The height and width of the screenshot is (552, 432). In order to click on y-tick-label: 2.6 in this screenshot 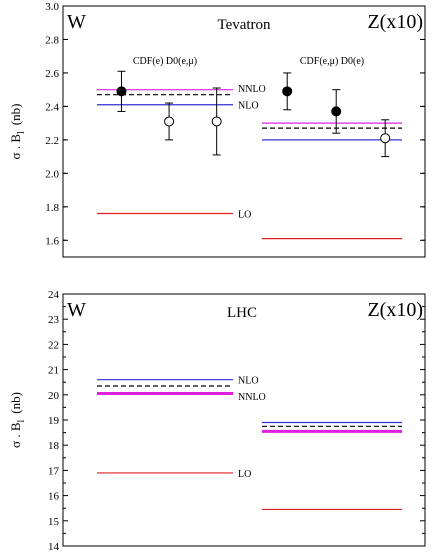, I will do `click(52, 74)`.